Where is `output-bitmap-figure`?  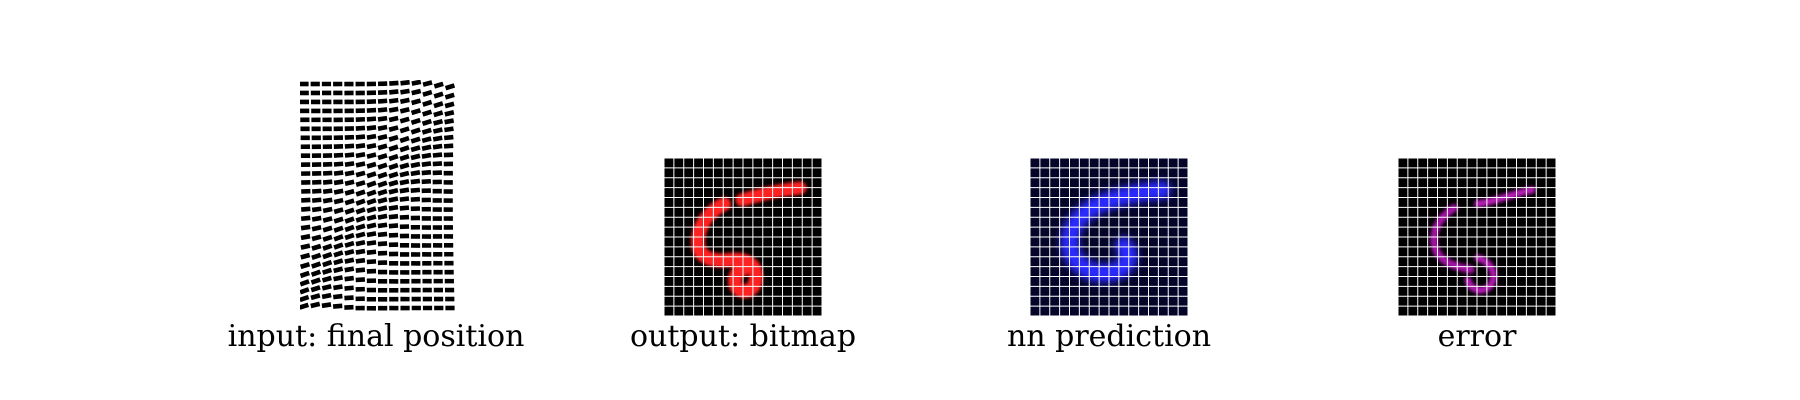
output-bitmap-figure is located at coordinates (743, 237).